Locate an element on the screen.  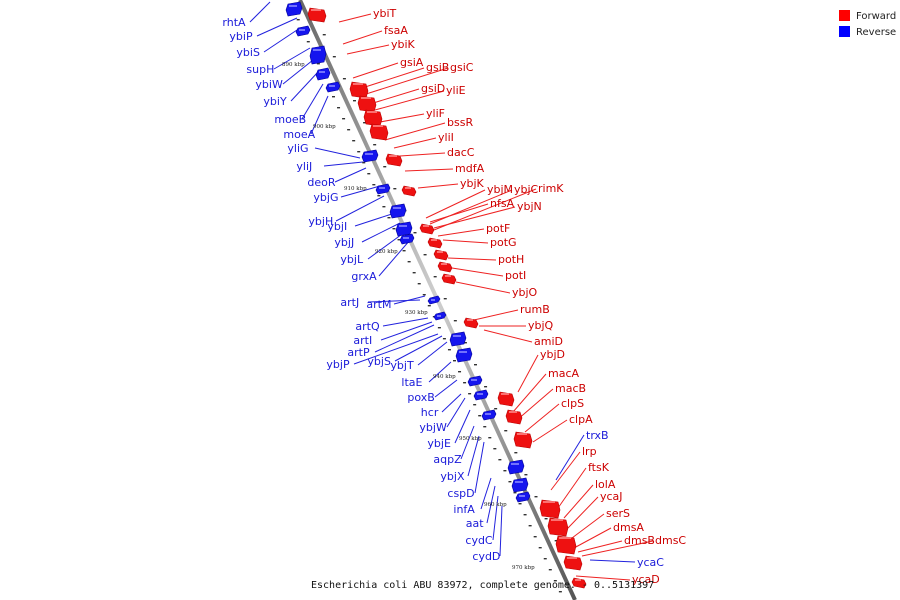
gene-label-dmsa: dmsA is located at coordinates (628, 527).